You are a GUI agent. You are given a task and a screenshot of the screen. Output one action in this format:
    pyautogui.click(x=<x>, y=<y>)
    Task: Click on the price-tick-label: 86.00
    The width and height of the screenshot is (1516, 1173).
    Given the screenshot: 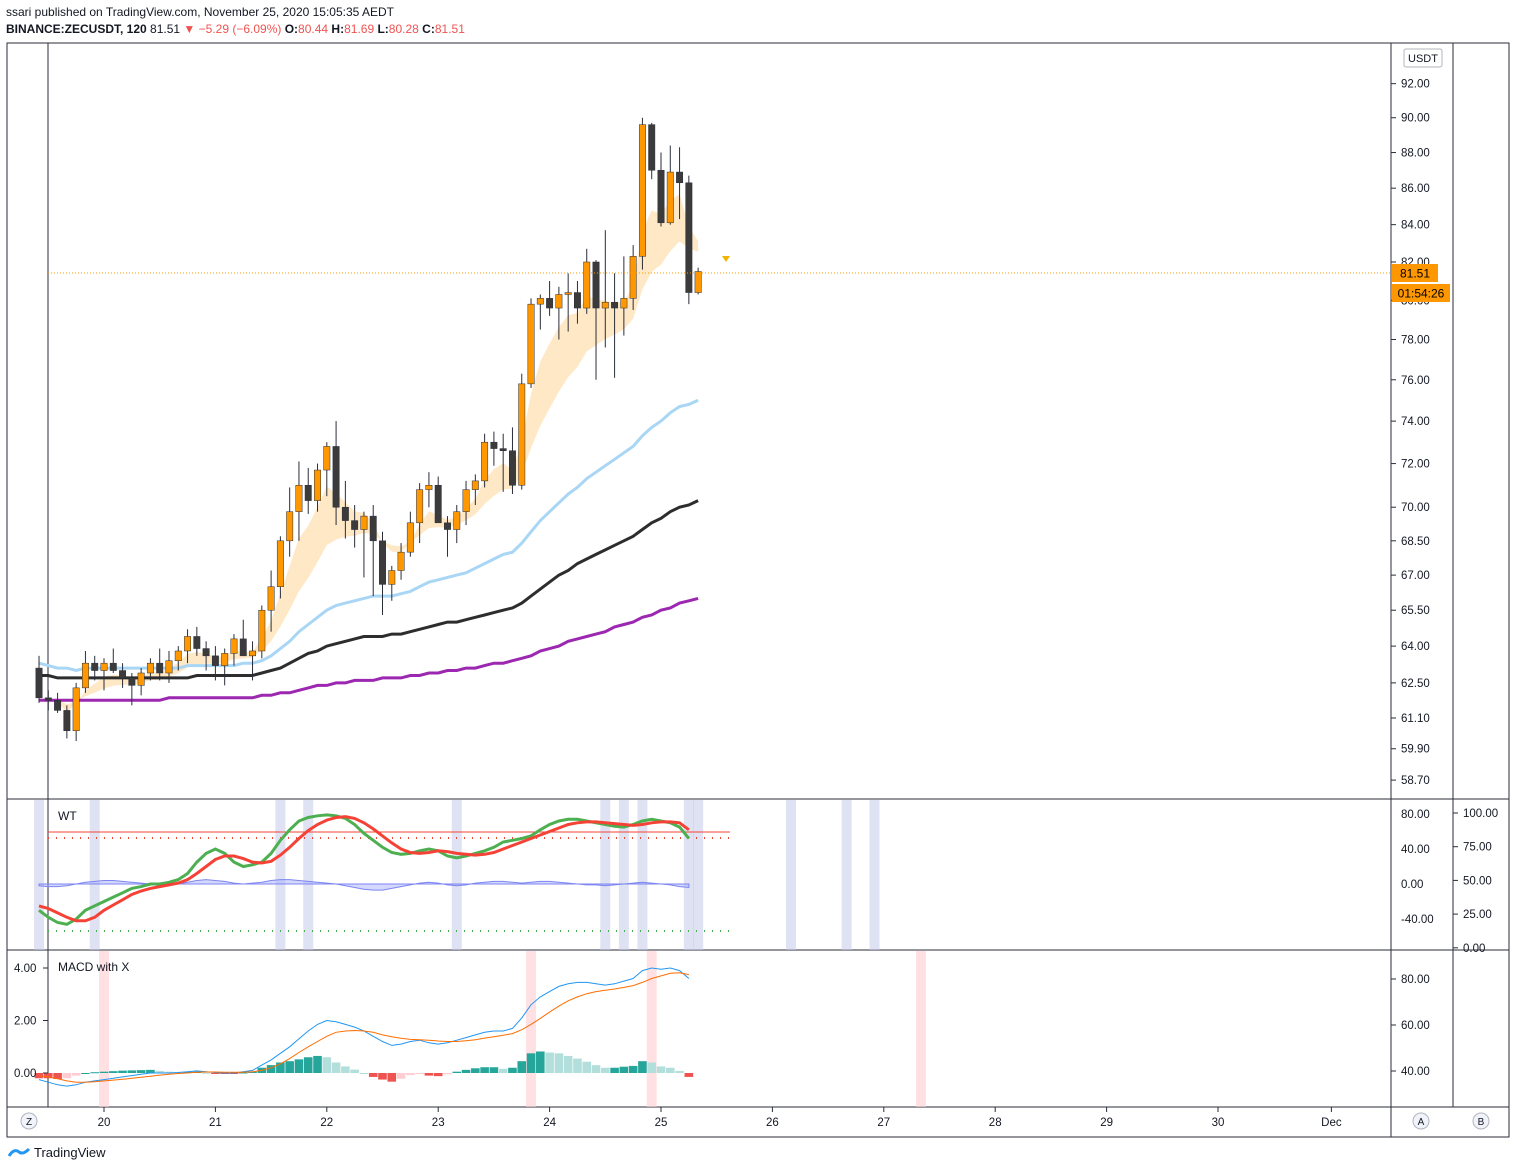 What is the action you would take?
    pyautogui.click(x=1415, y=189)
    